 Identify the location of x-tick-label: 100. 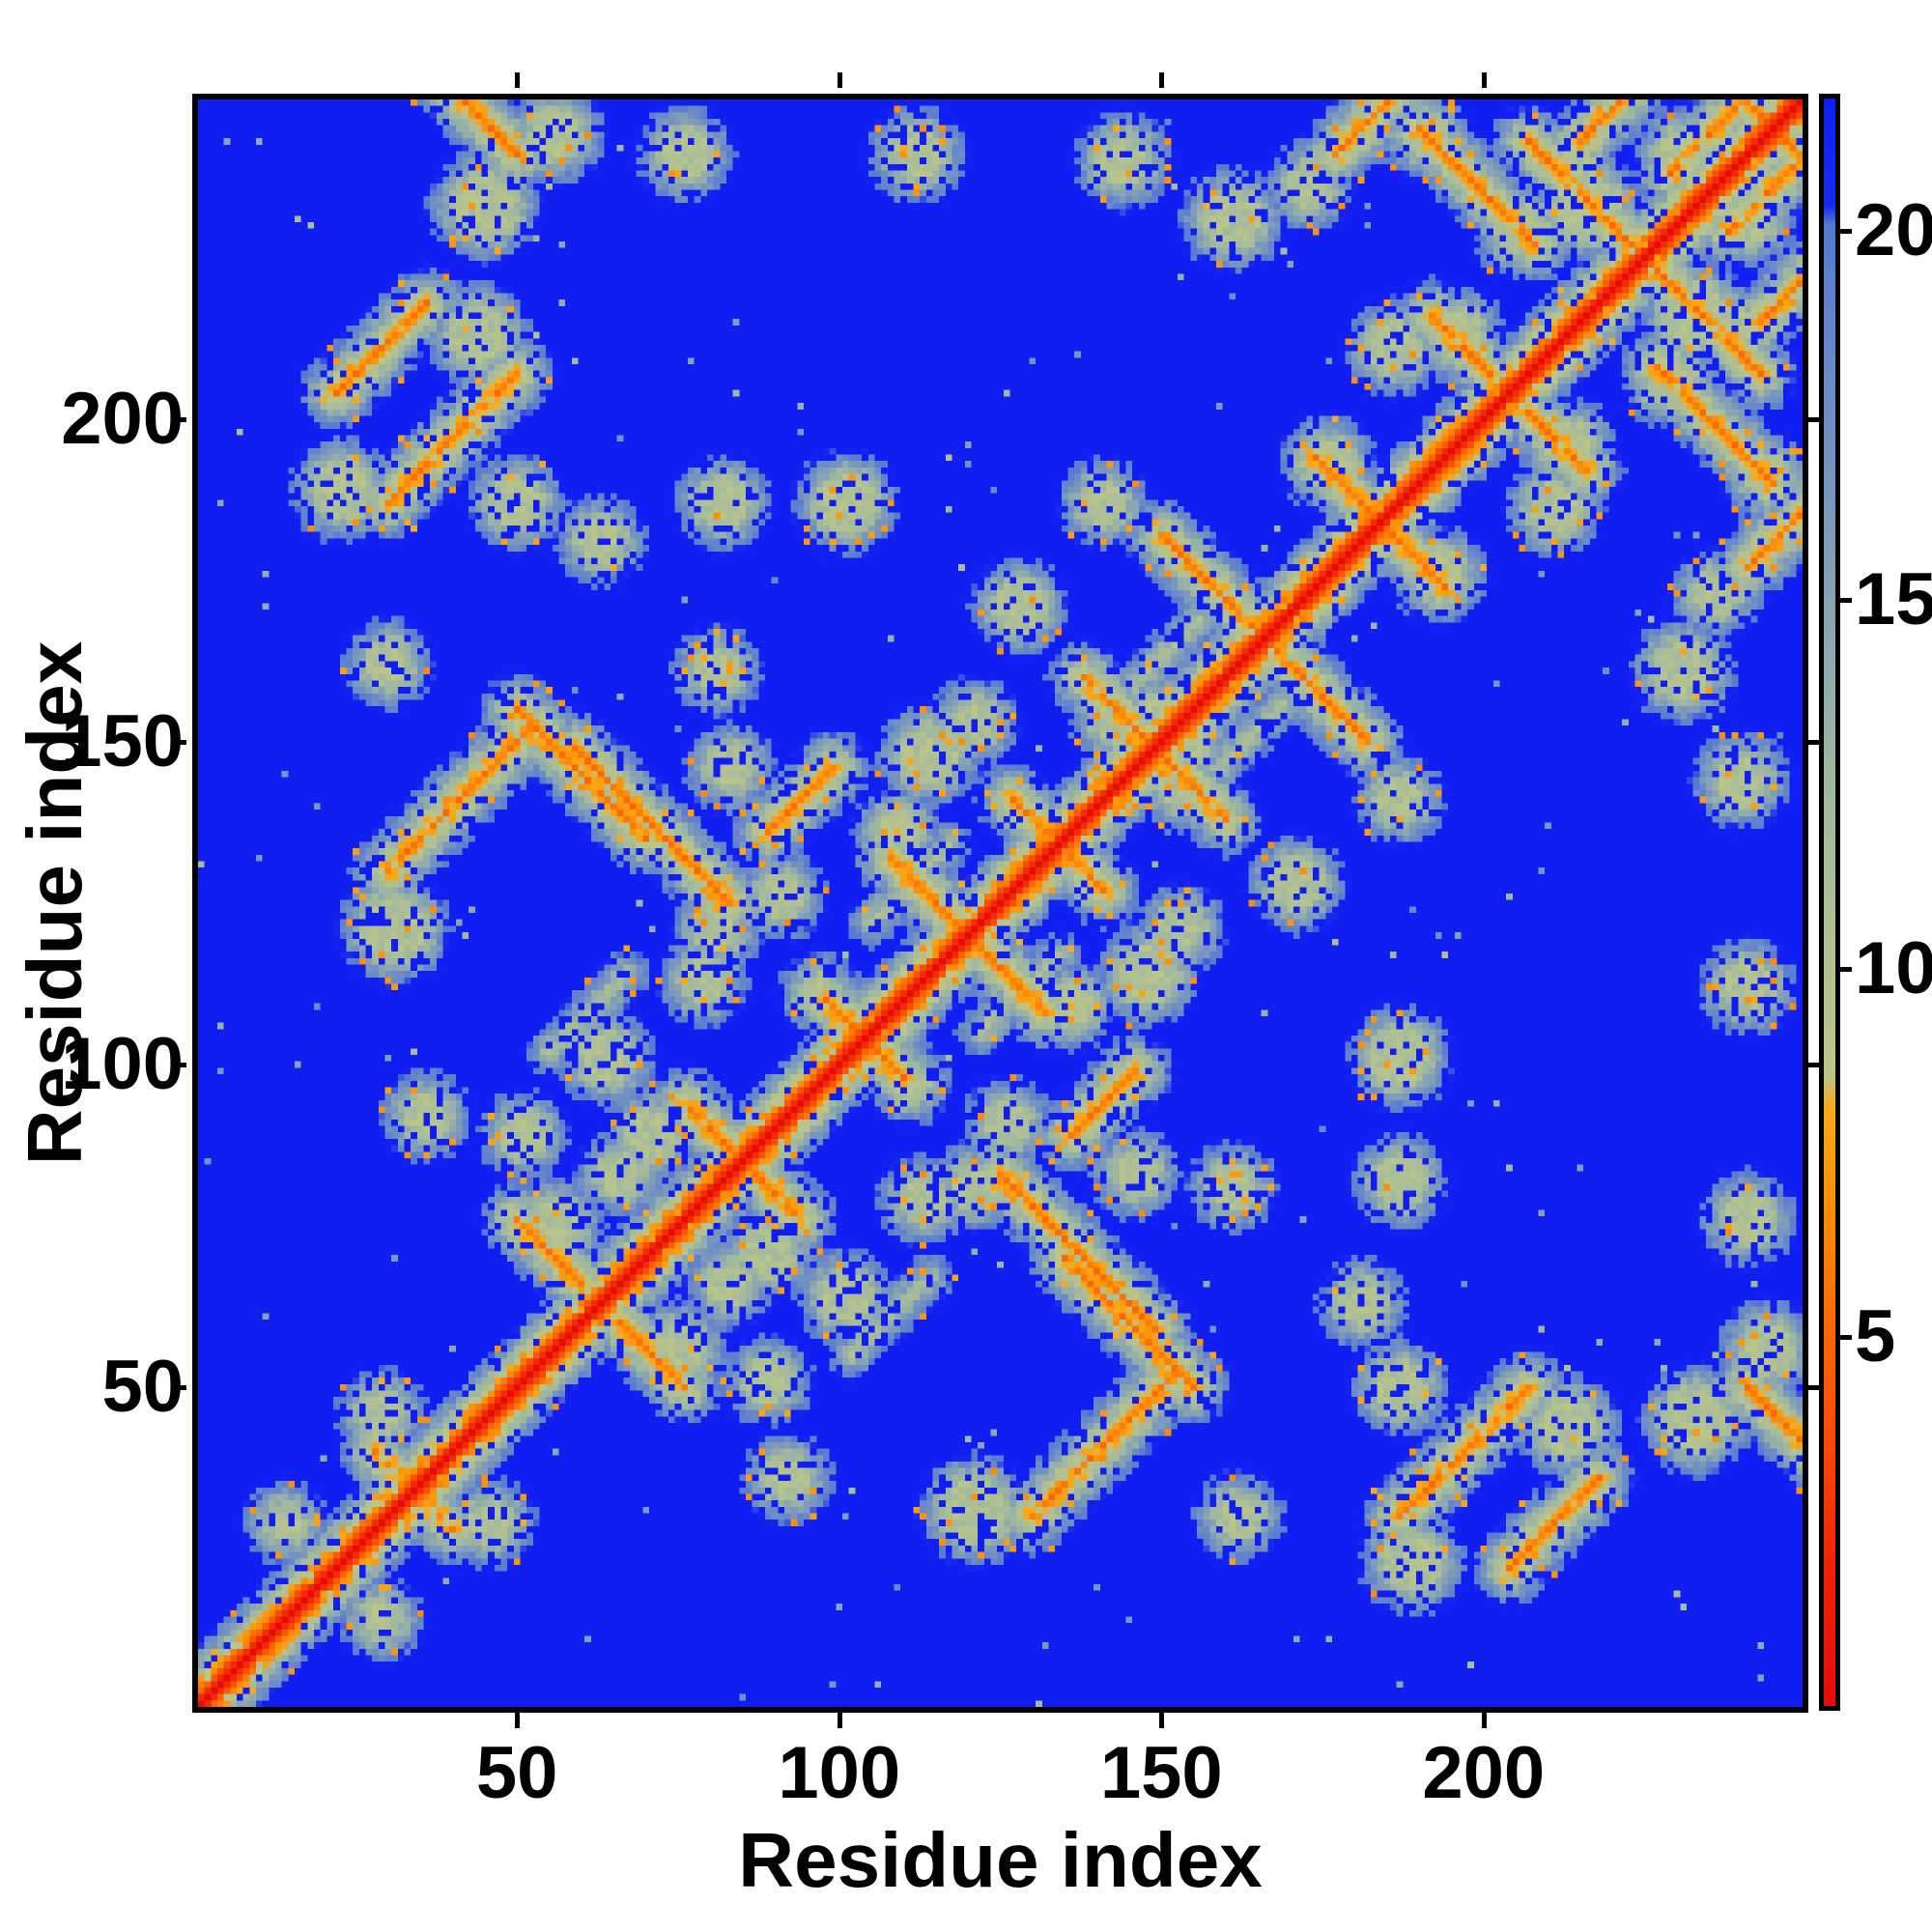
(839, 1773).